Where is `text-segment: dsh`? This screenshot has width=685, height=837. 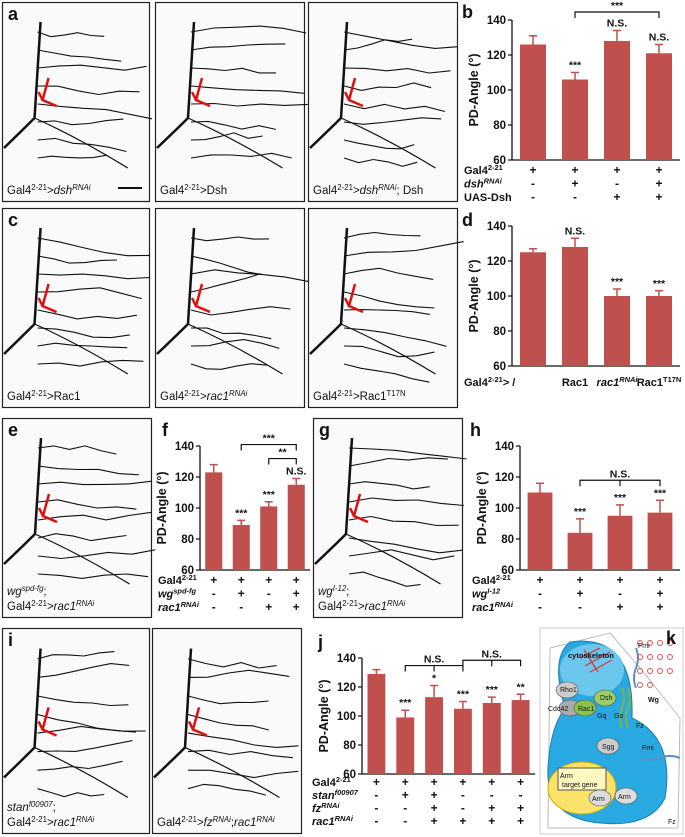
text-segment: dsh is located at coordinates (63, 191).